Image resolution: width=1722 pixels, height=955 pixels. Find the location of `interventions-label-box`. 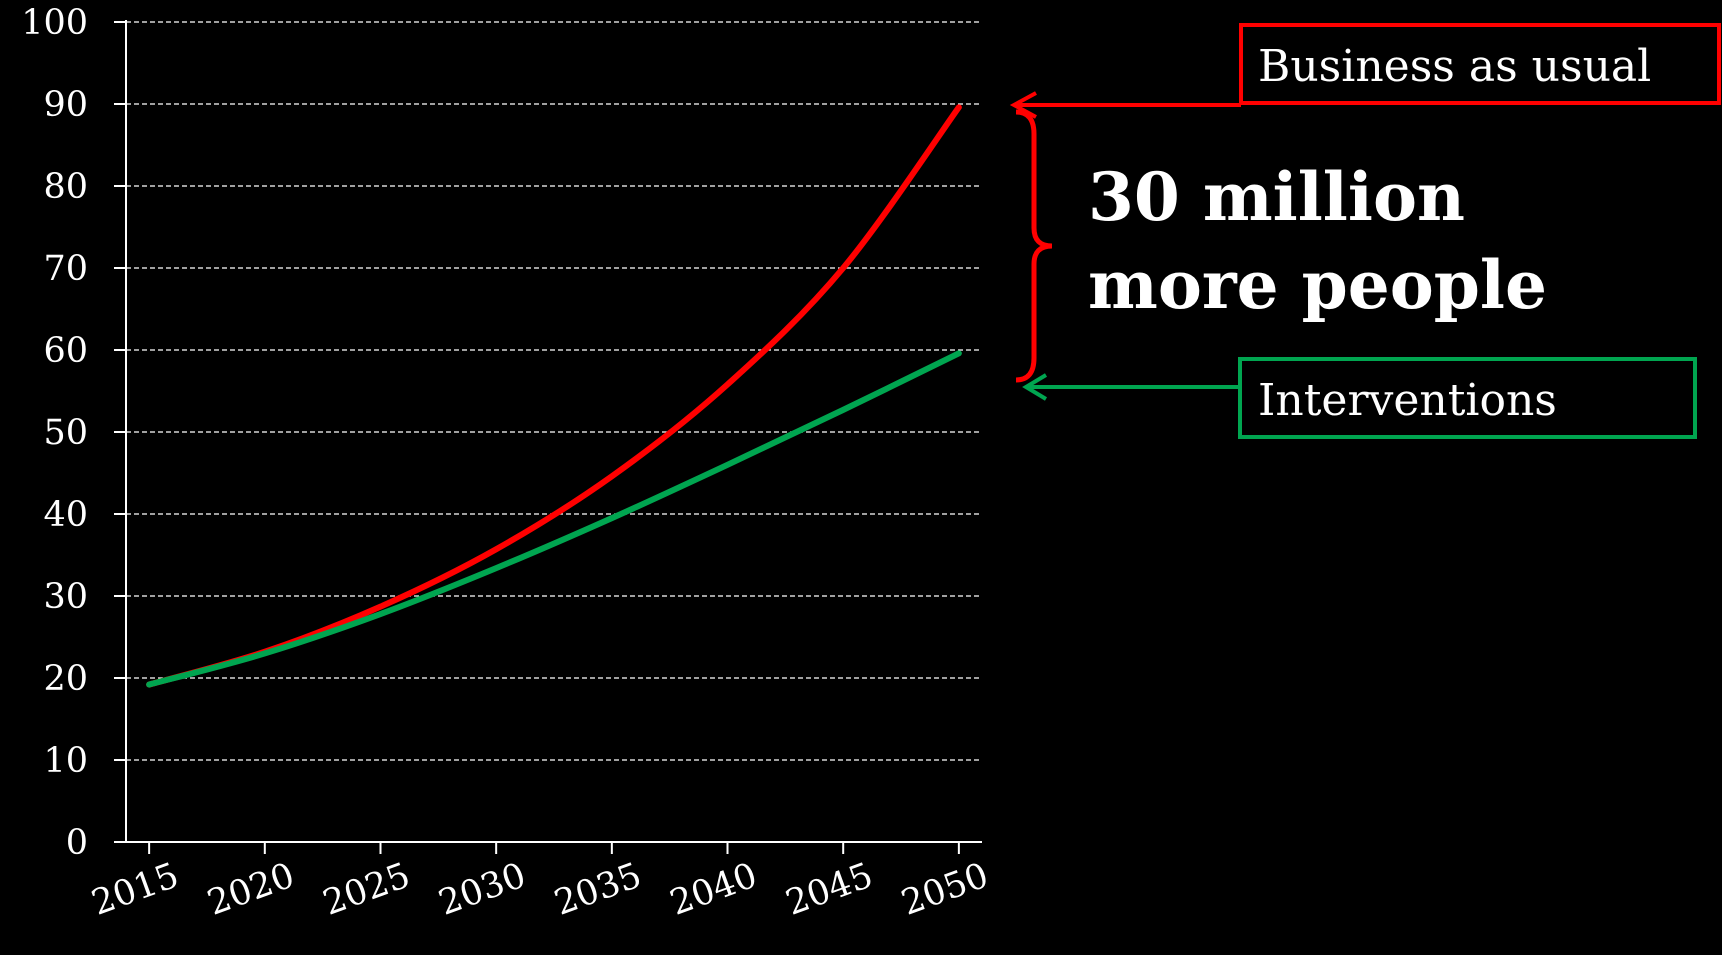

interventions-label-box is located at coordinates (1467, 398).